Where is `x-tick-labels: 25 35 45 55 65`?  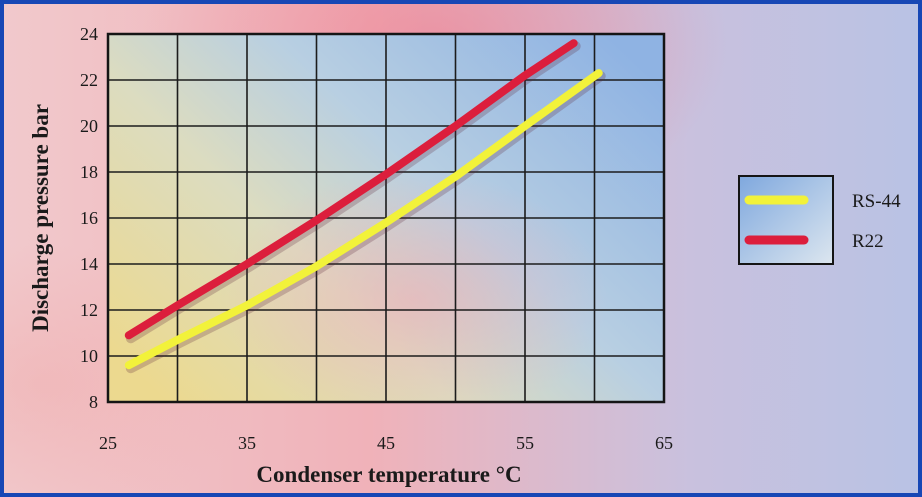 x-tick-labels: 25 35 45 55 65 is located at coordinates (386, 443).